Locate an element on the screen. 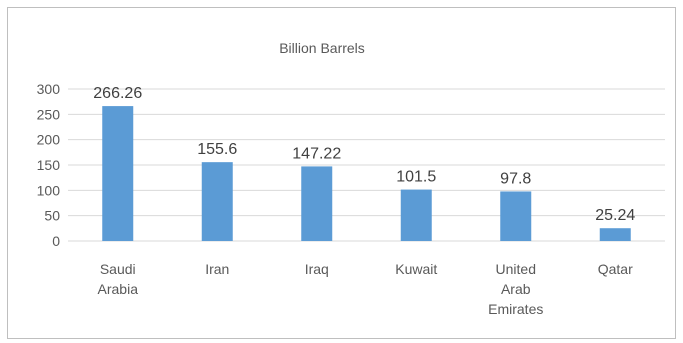 The width and height of the screenshot is (683, 343). category-label: Iraq is located at coordinates (317, 269).